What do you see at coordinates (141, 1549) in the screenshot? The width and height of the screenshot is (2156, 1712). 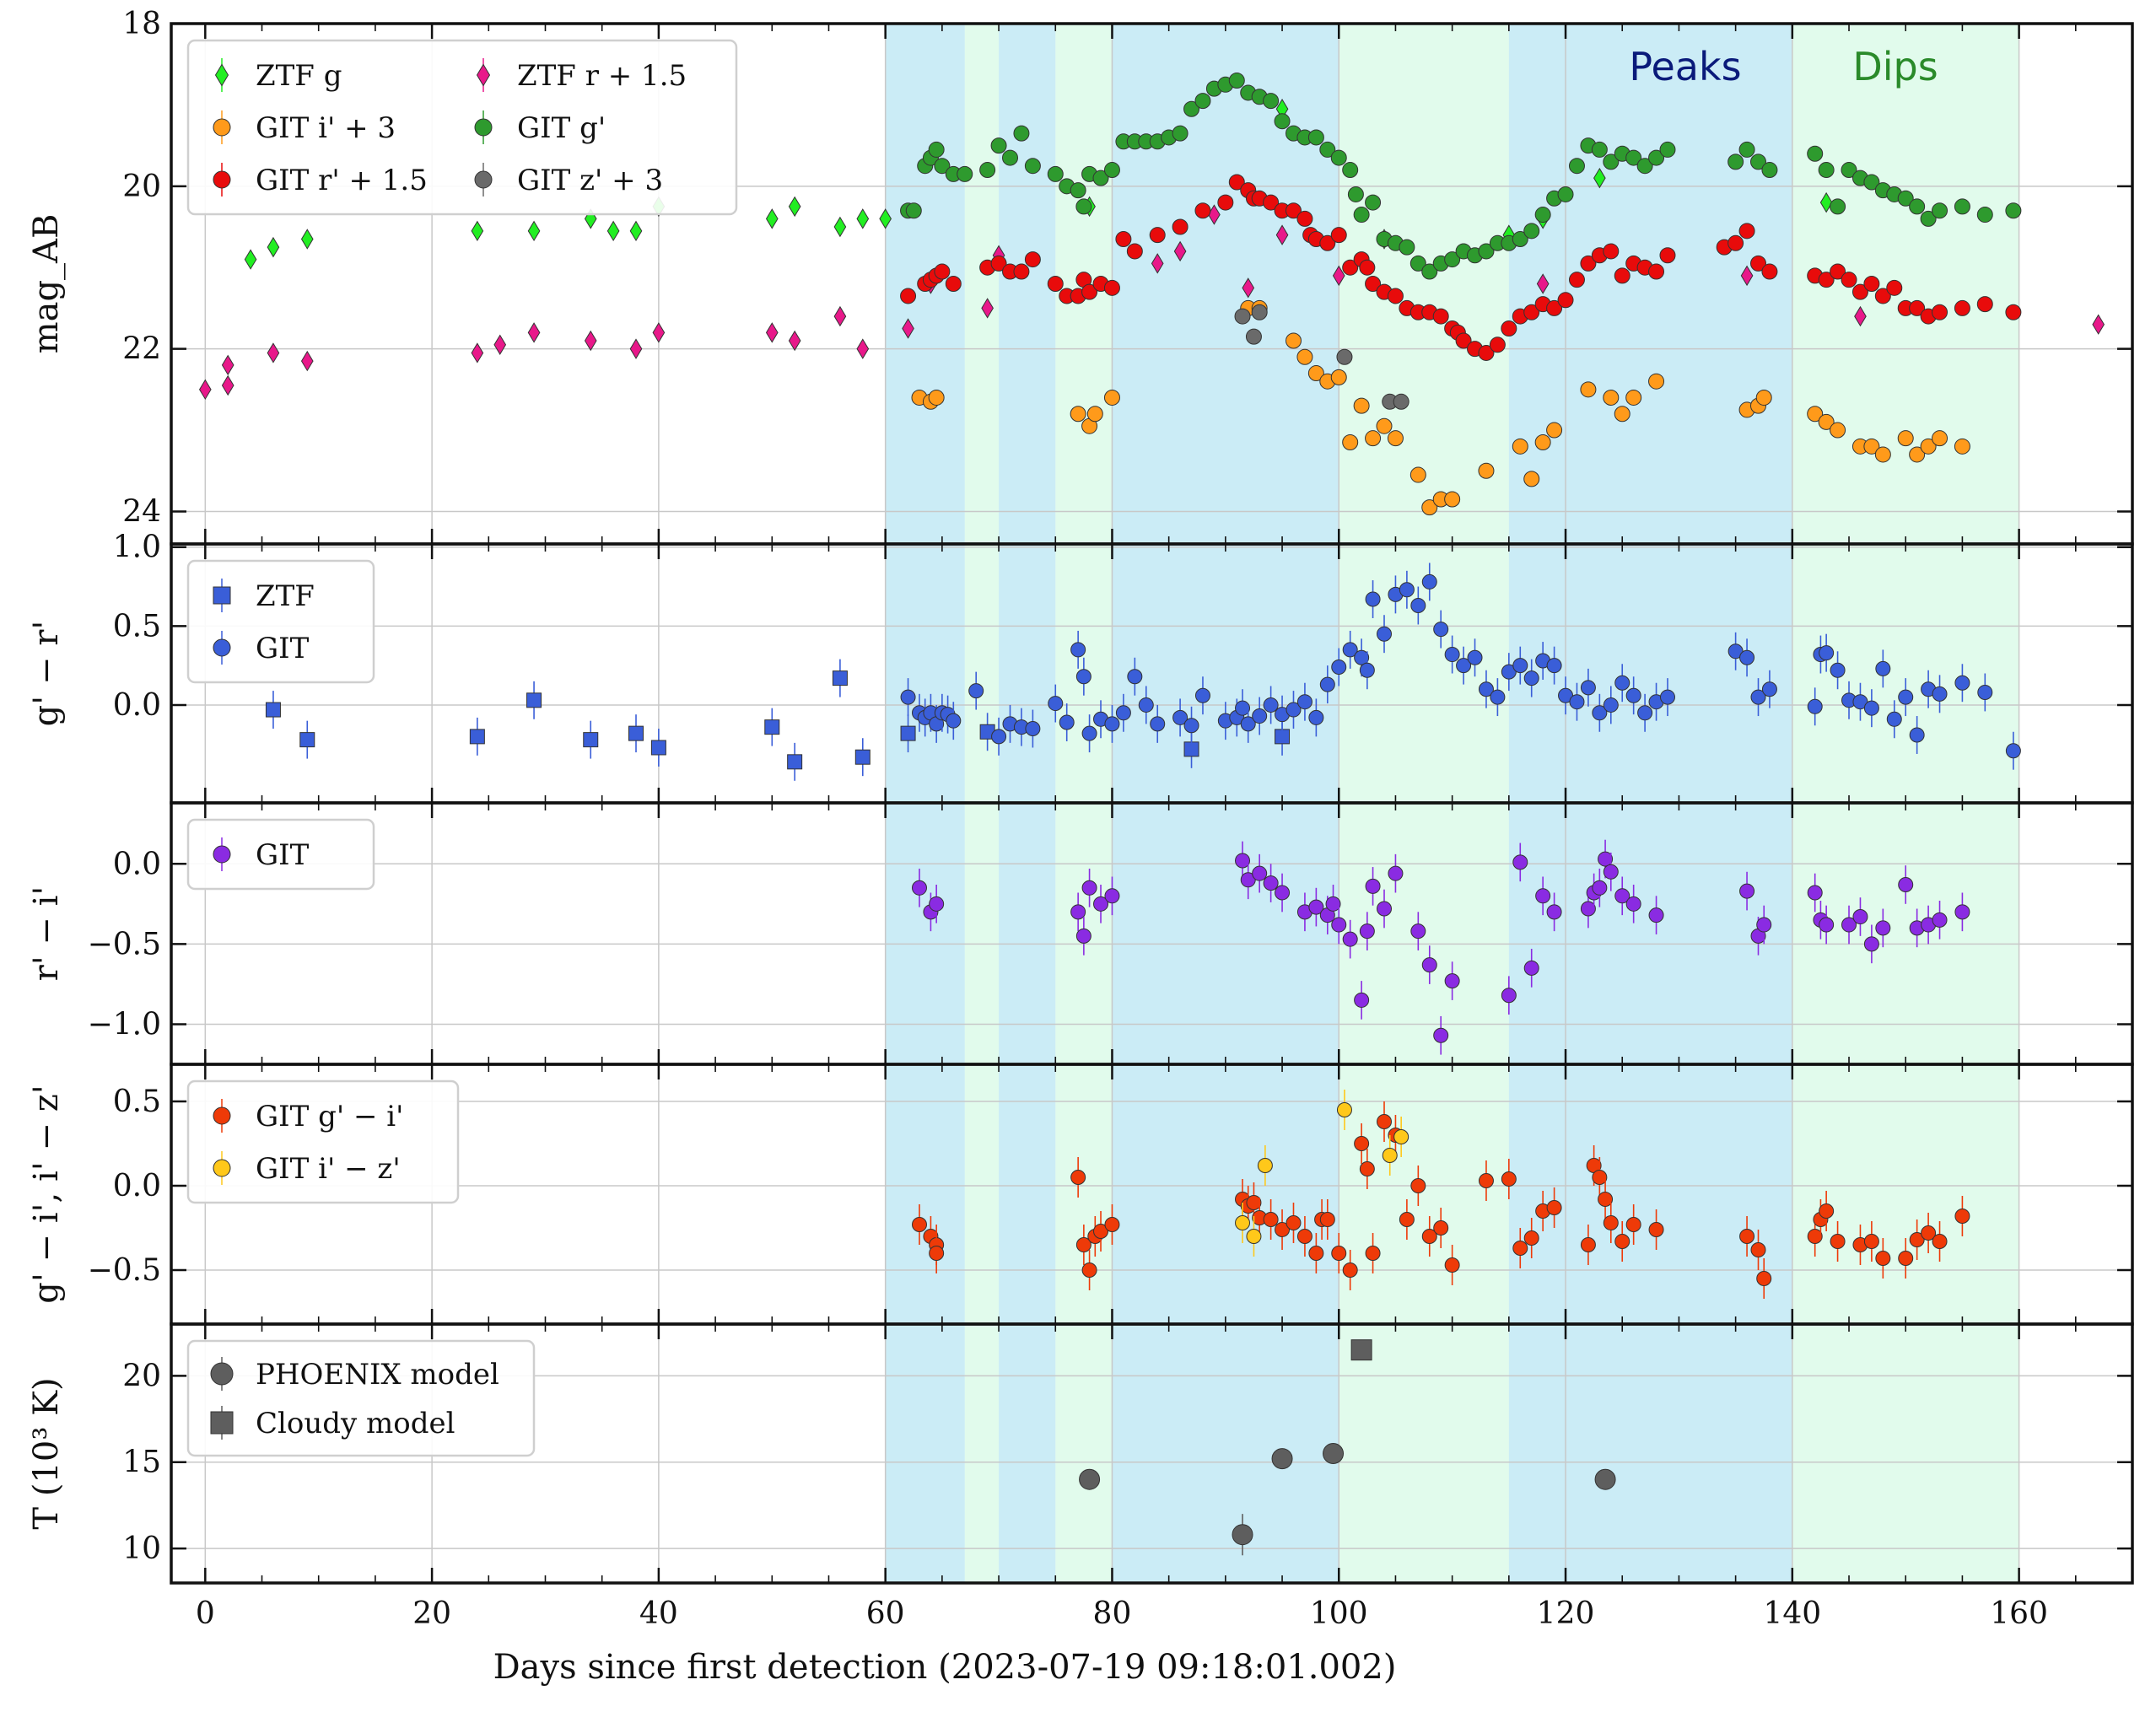 I see `y-tick-label: 10` at bounding box center [141, 1549].